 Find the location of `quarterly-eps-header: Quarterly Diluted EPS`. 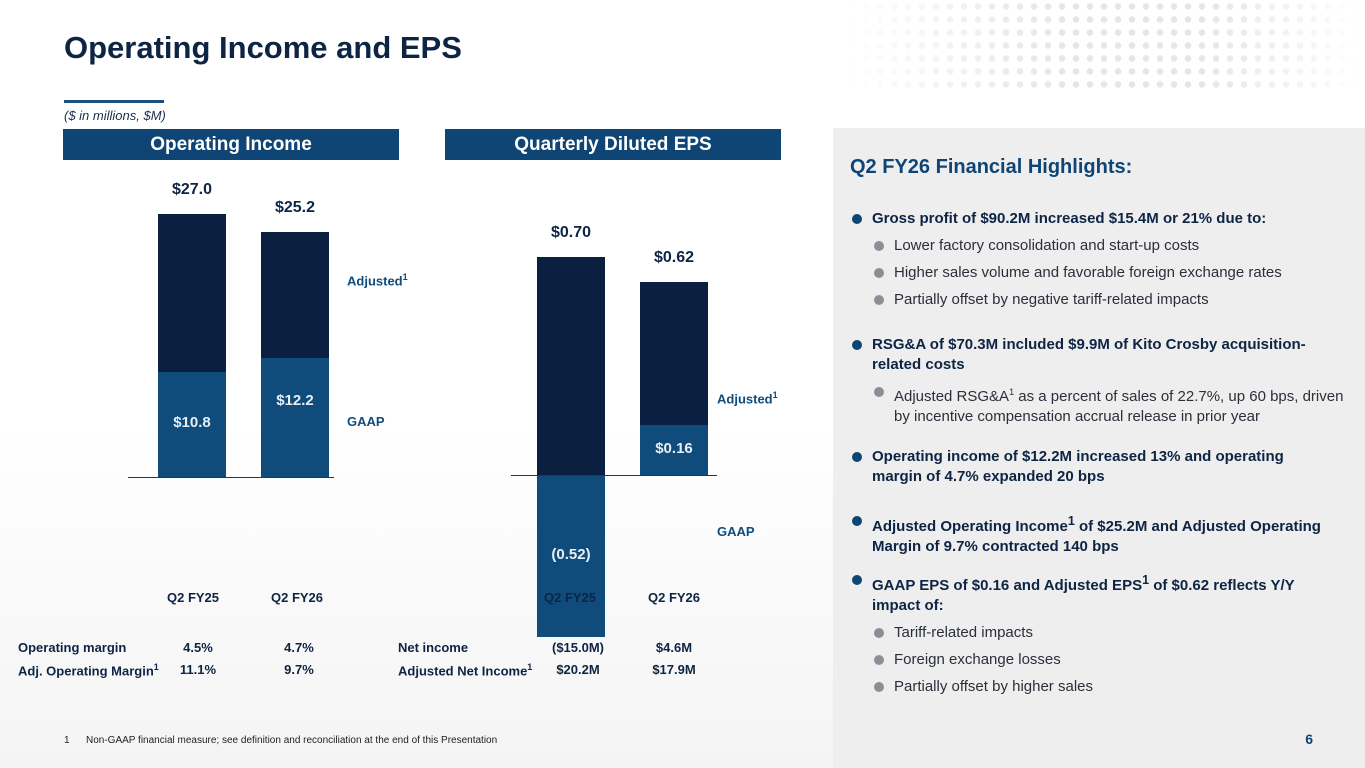

quarterly-eps-header: Quarterly Diluted EPS is located at coordinates (613, 144).